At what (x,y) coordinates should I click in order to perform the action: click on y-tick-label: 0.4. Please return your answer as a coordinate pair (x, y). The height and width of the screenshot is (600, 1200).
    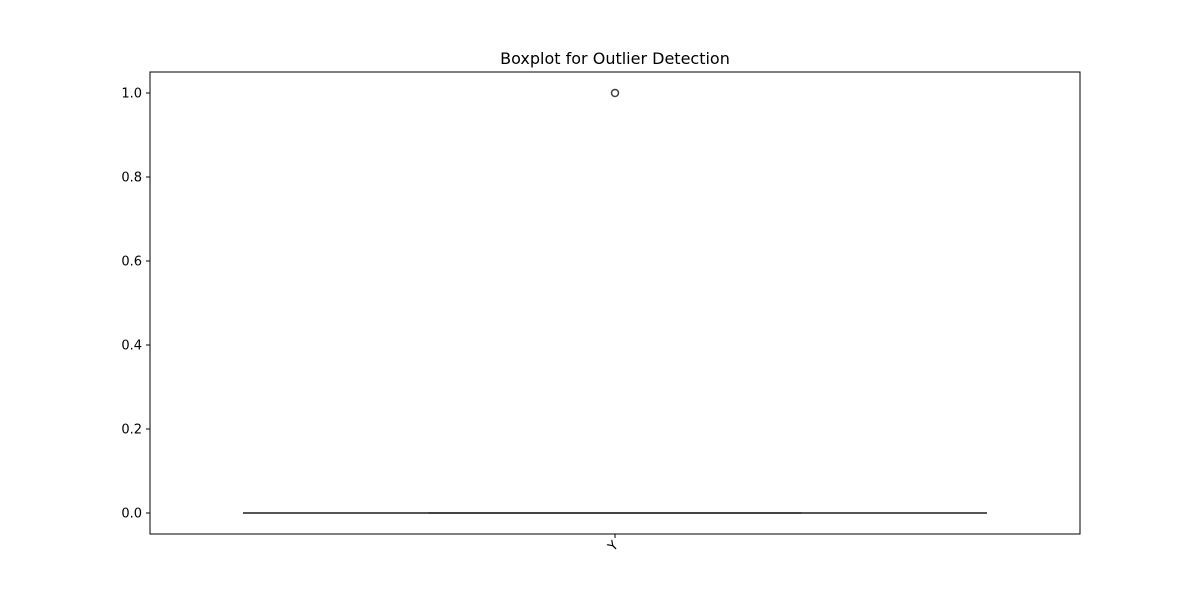
    Looking at the image, I should click on (131, 346).